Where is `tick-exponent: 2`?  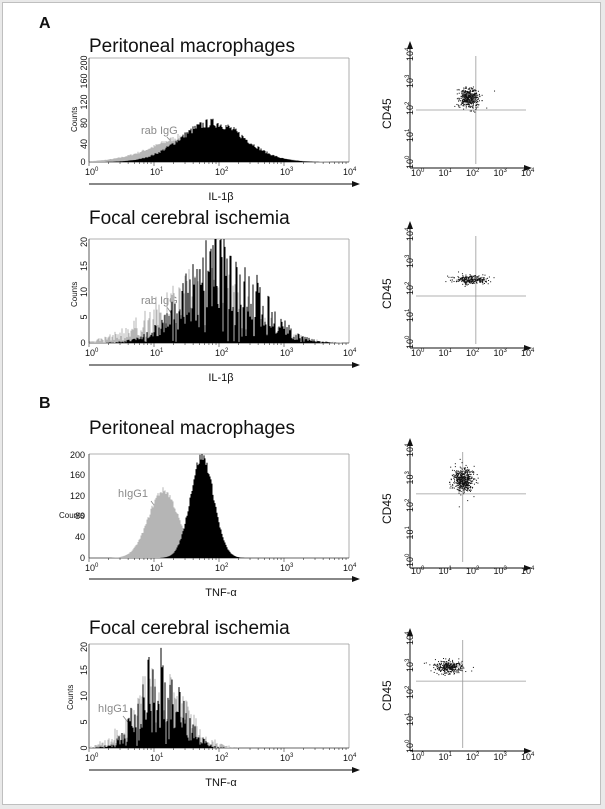
tick-exponent: 2 is located at coordinates (478, 569).